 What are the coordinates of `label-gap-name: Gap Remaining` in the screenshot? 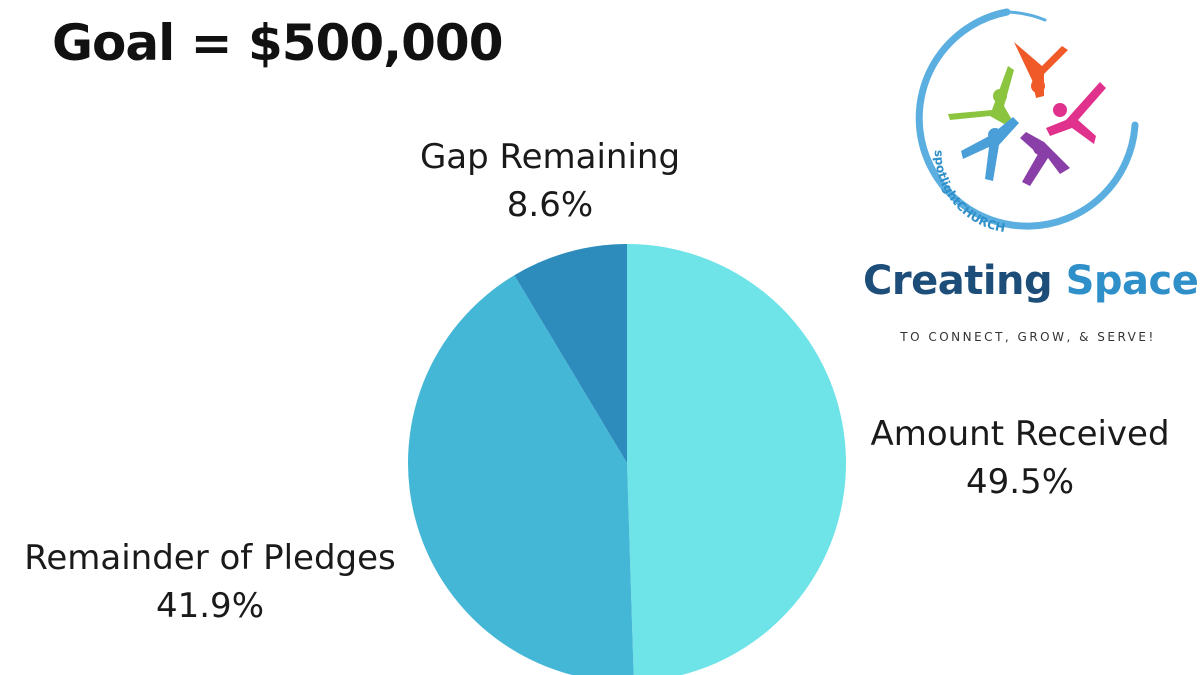 It's located at (550, 157).